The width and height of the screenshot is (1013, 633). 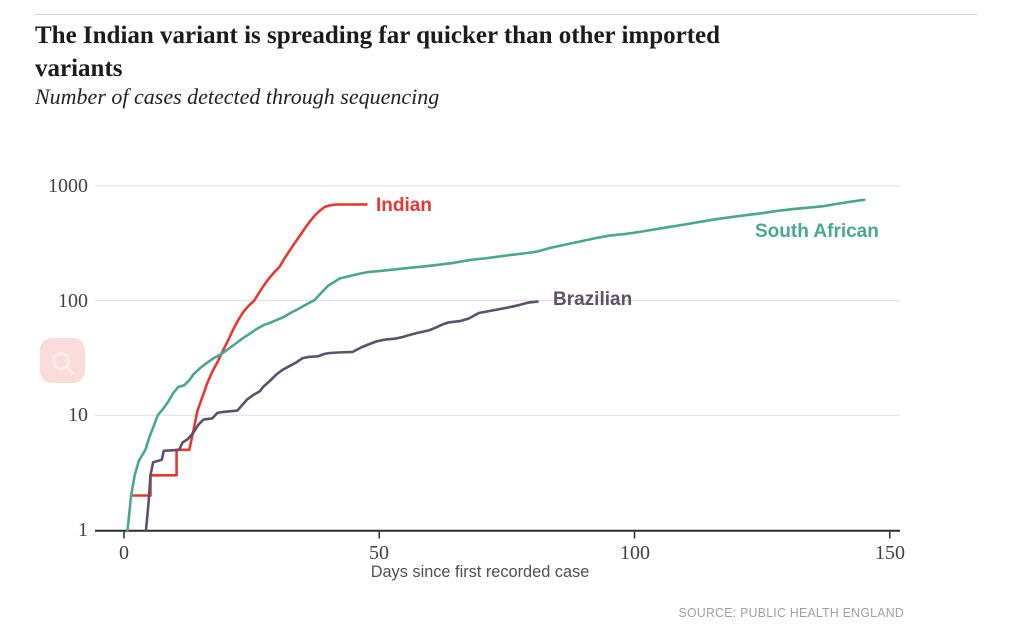 I want to click on y-tick-1000: 1000, so click(x=68, y=186).